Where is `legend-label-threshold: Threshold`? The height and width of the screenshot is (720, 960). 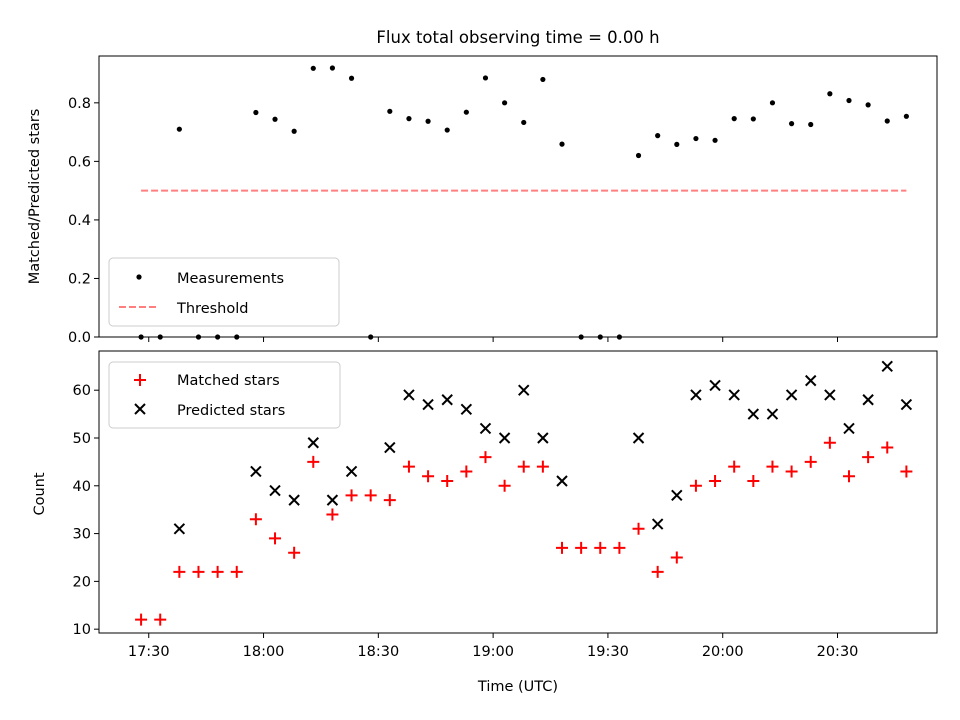 legend-label-threshold: Threshold is located at coordinates (212, 309).